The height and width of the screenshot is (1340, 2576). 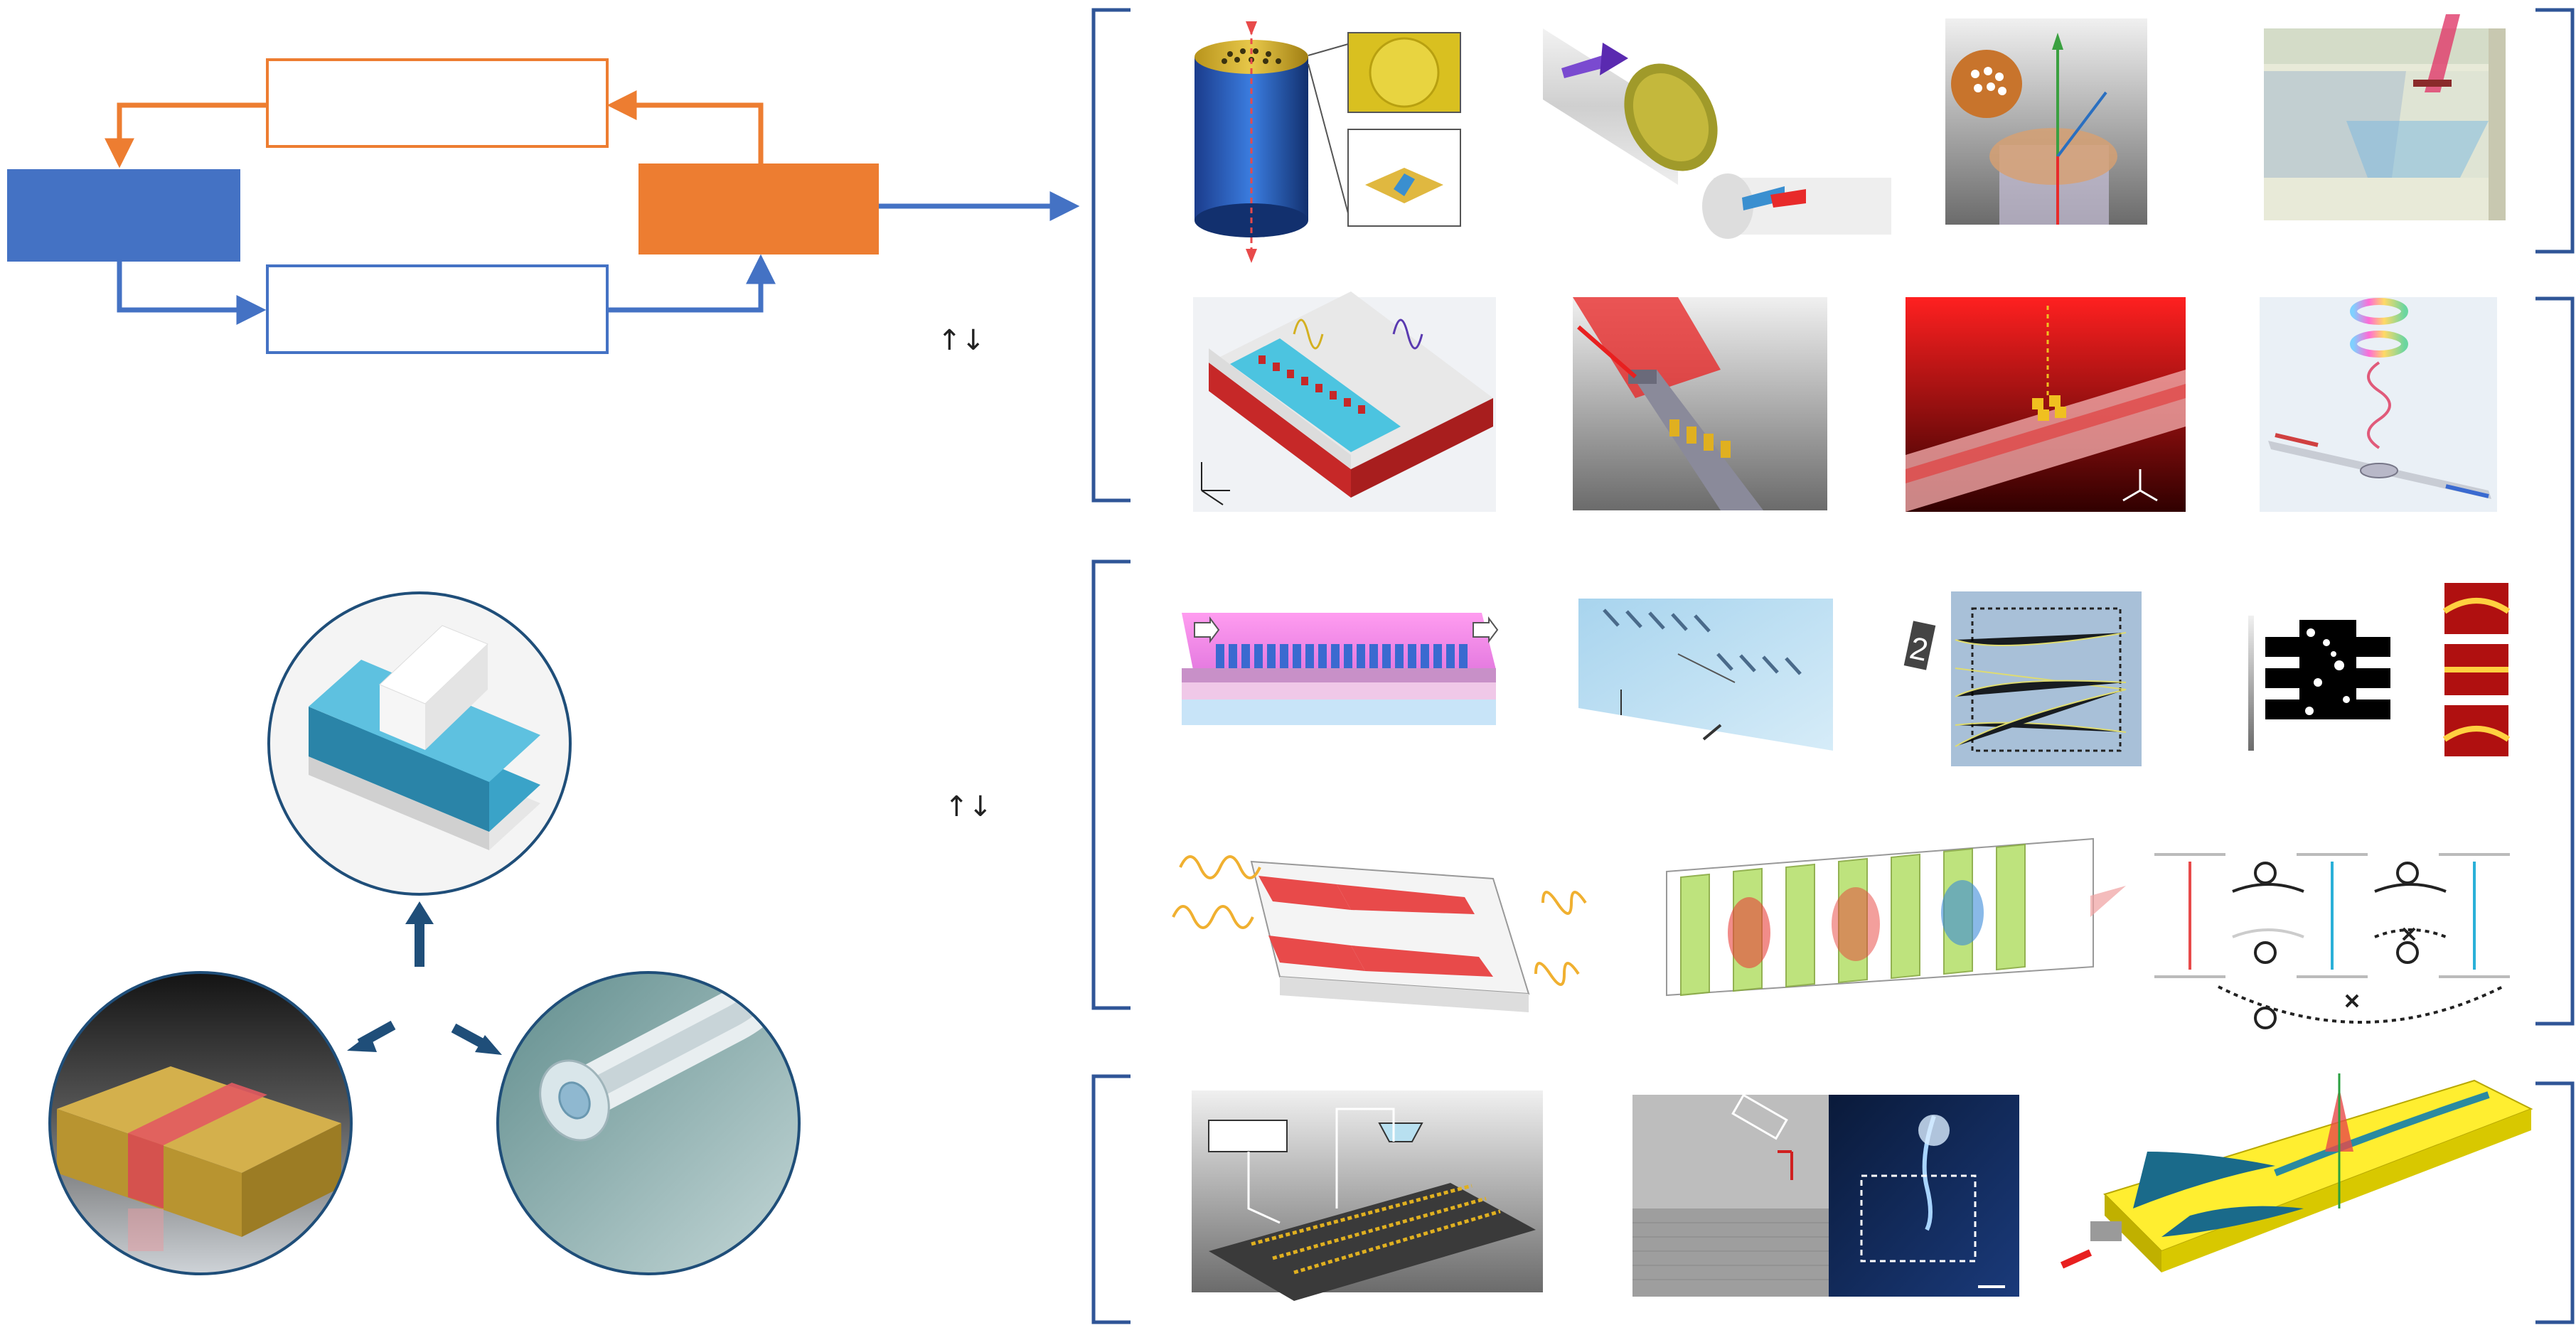 I want to click on bottom-process-box, so click(x=437, y=309).